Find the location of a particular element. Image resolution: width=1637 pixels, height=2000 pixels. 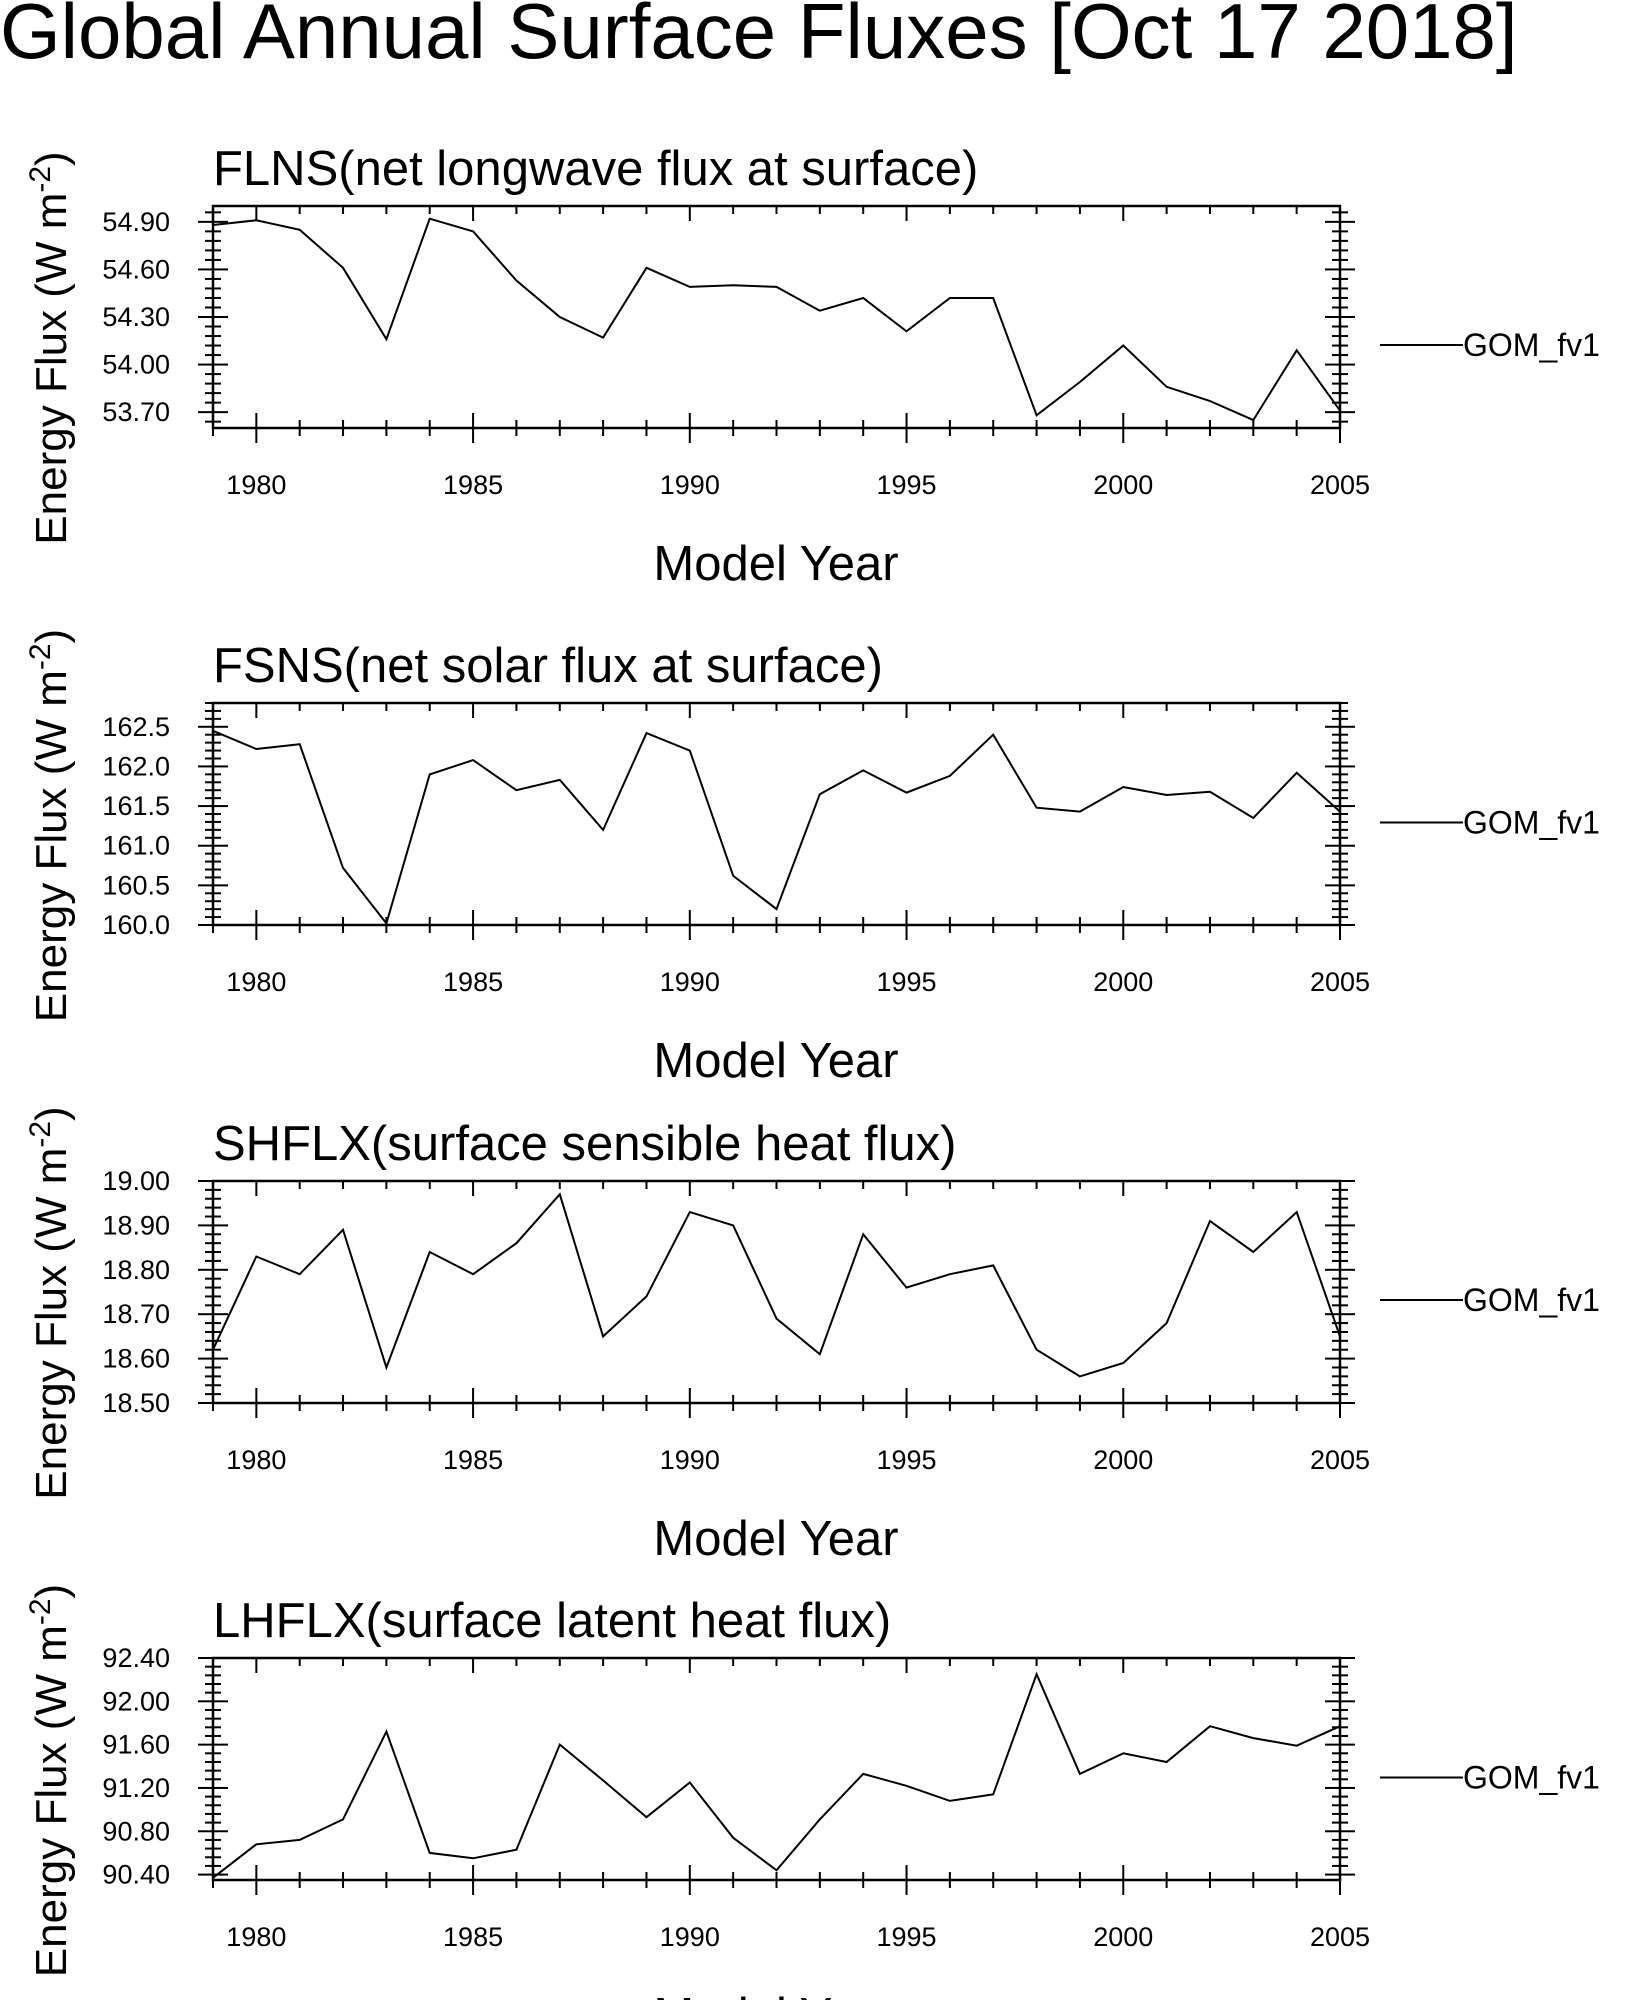

y-tick-label: 90.40 is located at coordinates (136, 1875).